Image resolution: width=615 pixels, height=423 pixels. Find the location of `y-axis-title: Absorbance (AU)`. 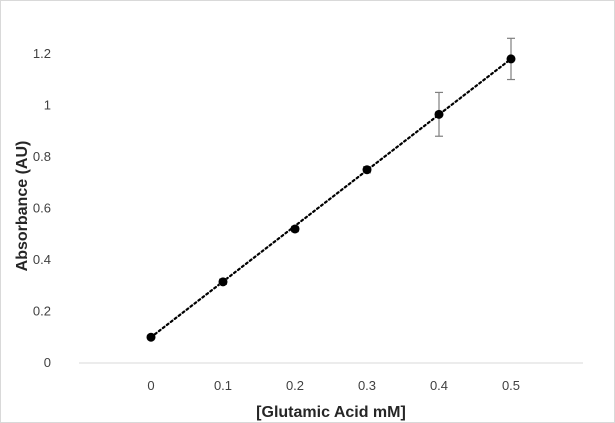

y-axis-title: Absorbance (AU) is located at coordinates (22, 206).